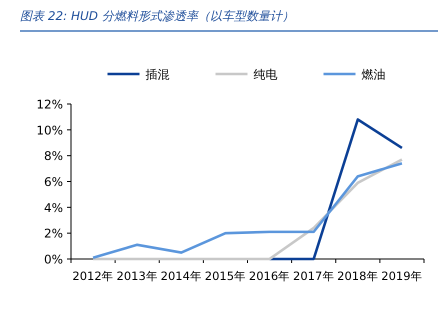  I want to click on x-tick-label: 2019年, so click(402, 276).